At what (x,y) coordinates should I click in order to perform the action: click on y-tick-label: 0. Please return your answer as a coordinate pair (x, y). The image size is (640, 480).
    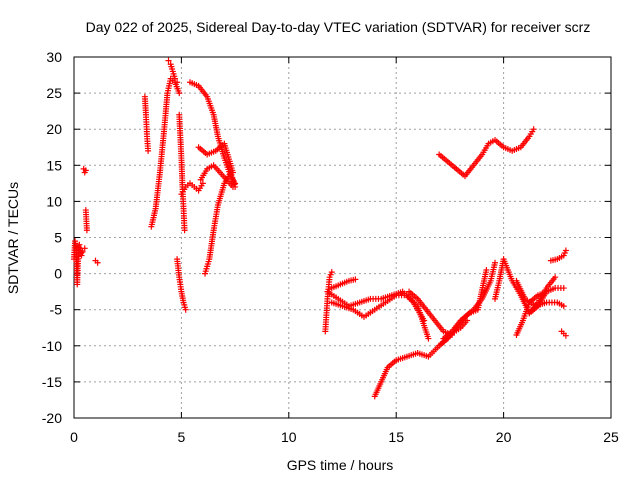
    Looking at the image, I should click on (58, 274).